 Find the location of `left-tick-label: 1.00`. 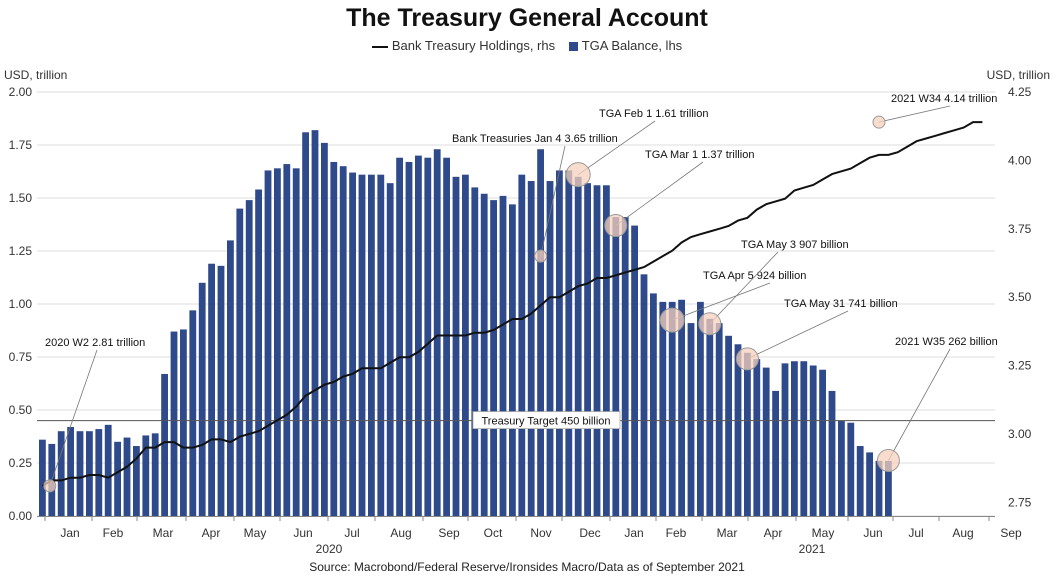

left-tick-label: 1.00 is located at coordinates (21, 304).